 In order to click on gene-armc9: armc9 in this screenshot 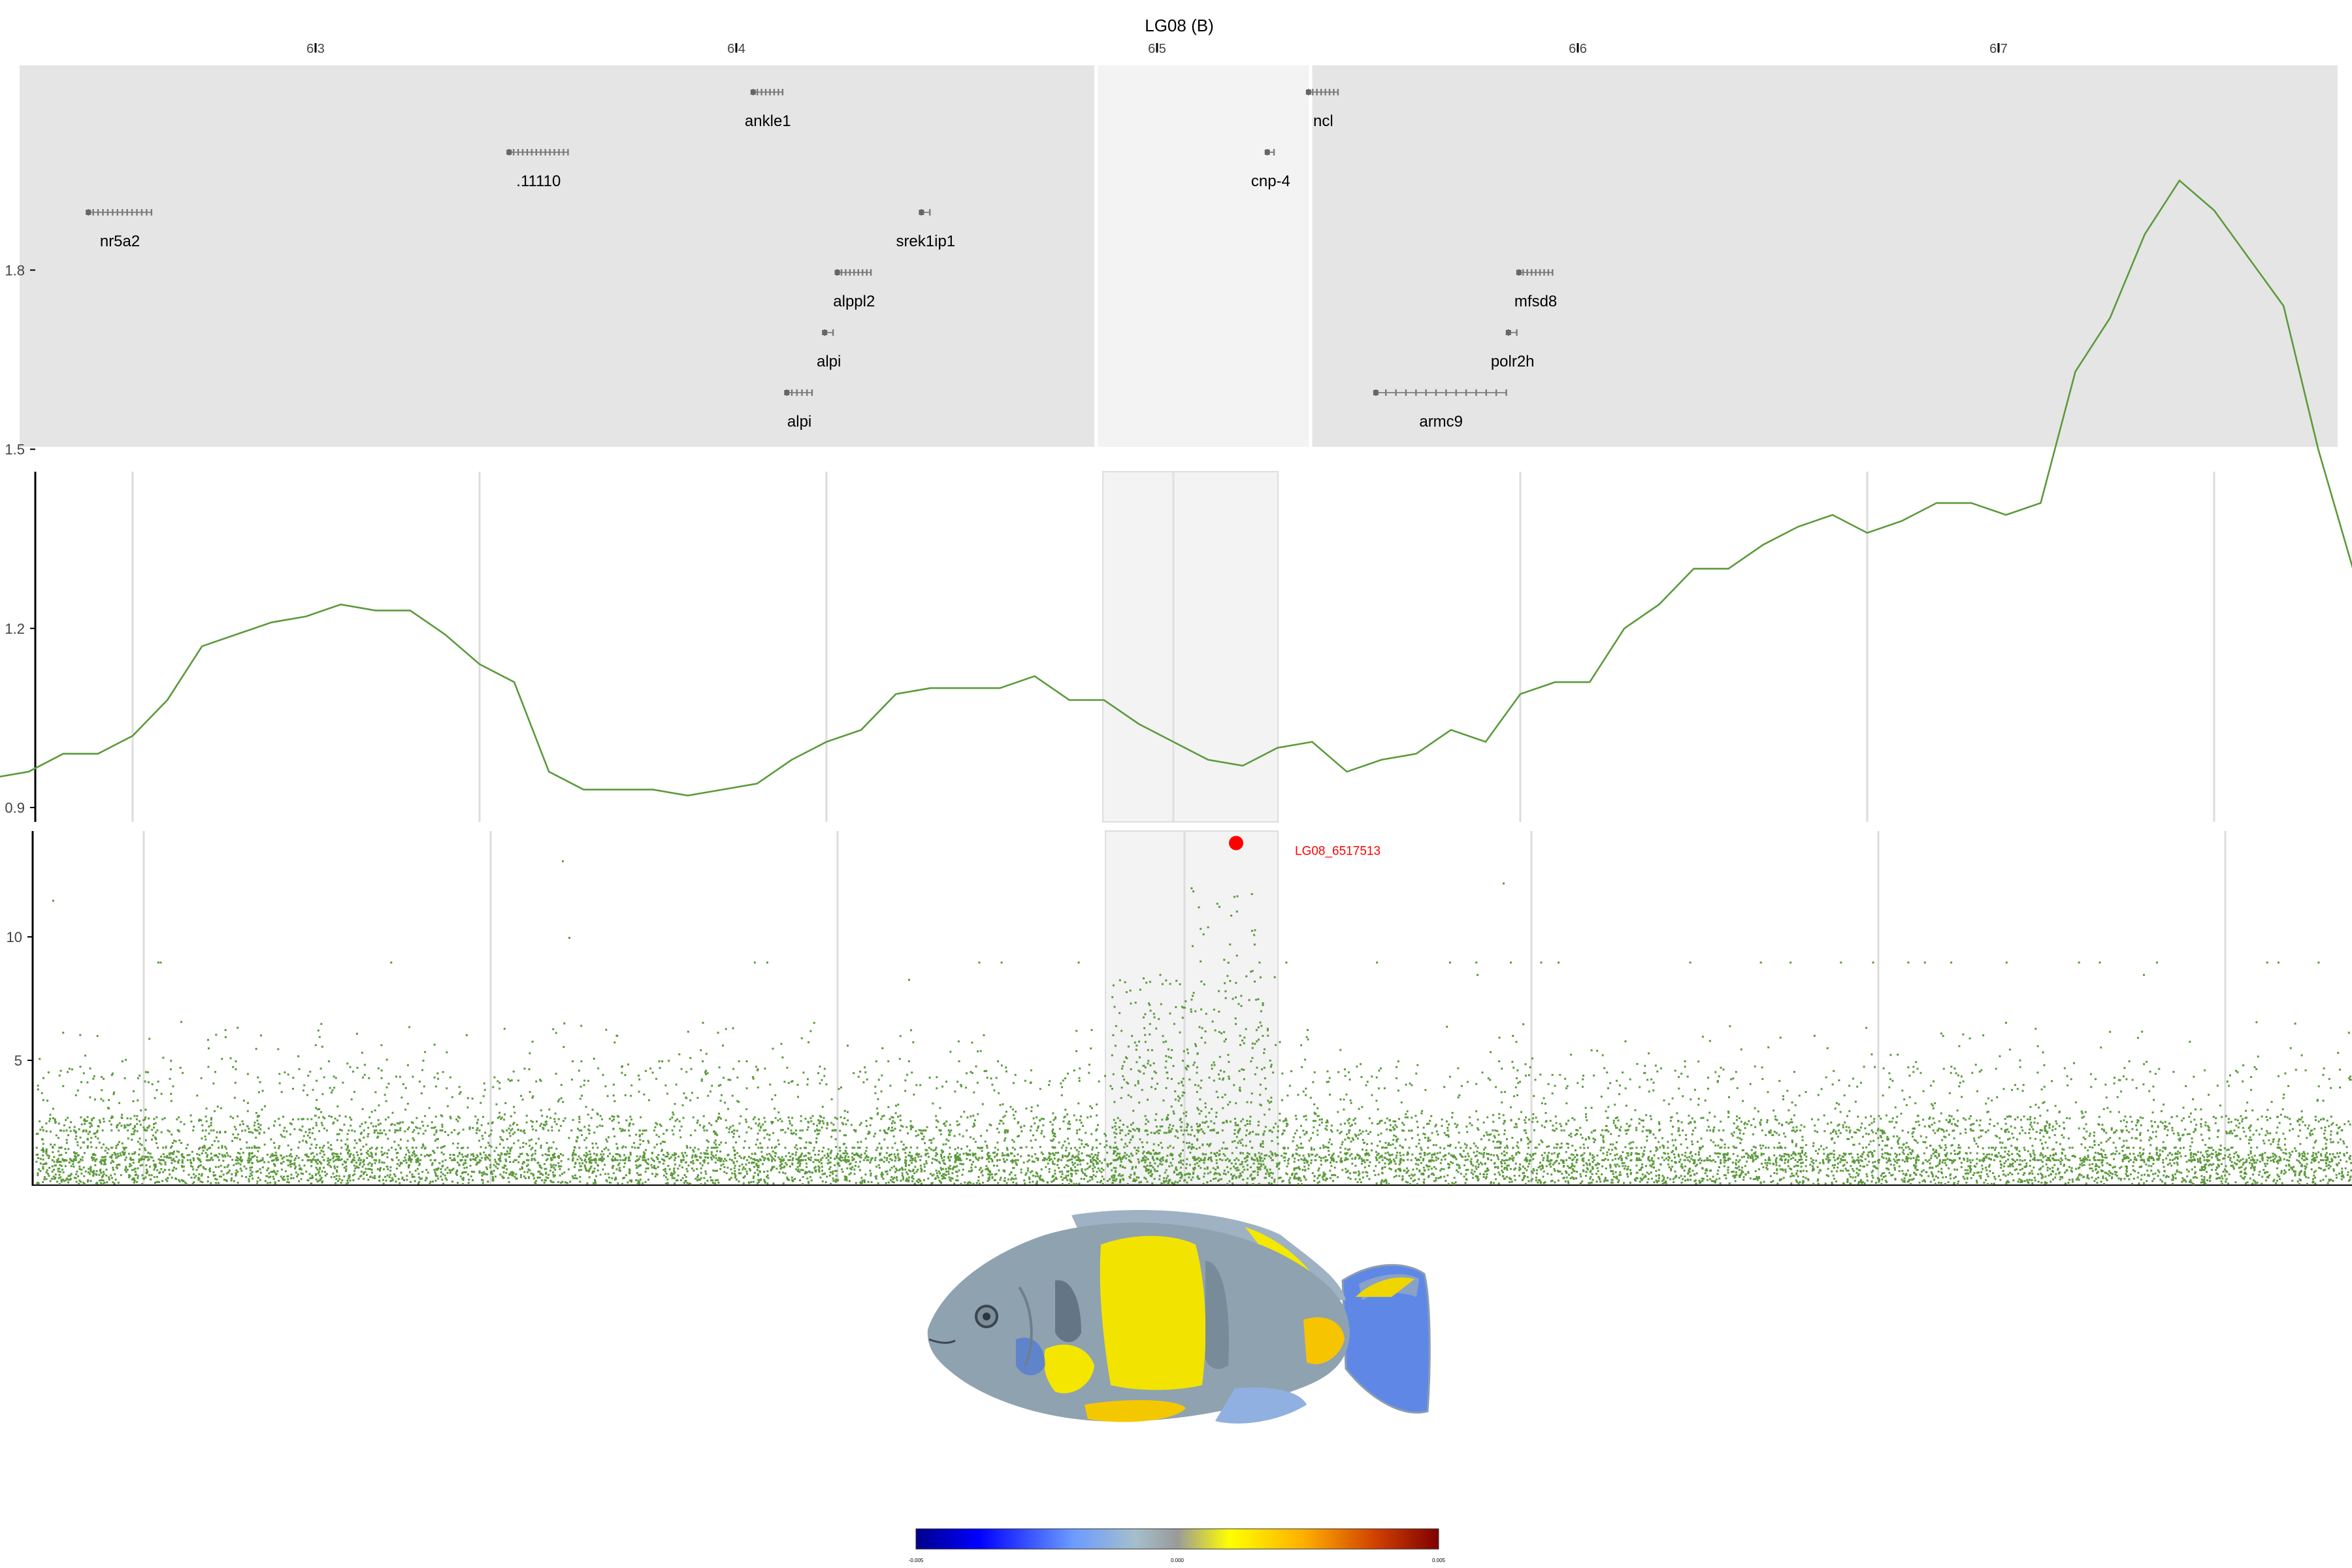, I will do `click(1440, 410)`.